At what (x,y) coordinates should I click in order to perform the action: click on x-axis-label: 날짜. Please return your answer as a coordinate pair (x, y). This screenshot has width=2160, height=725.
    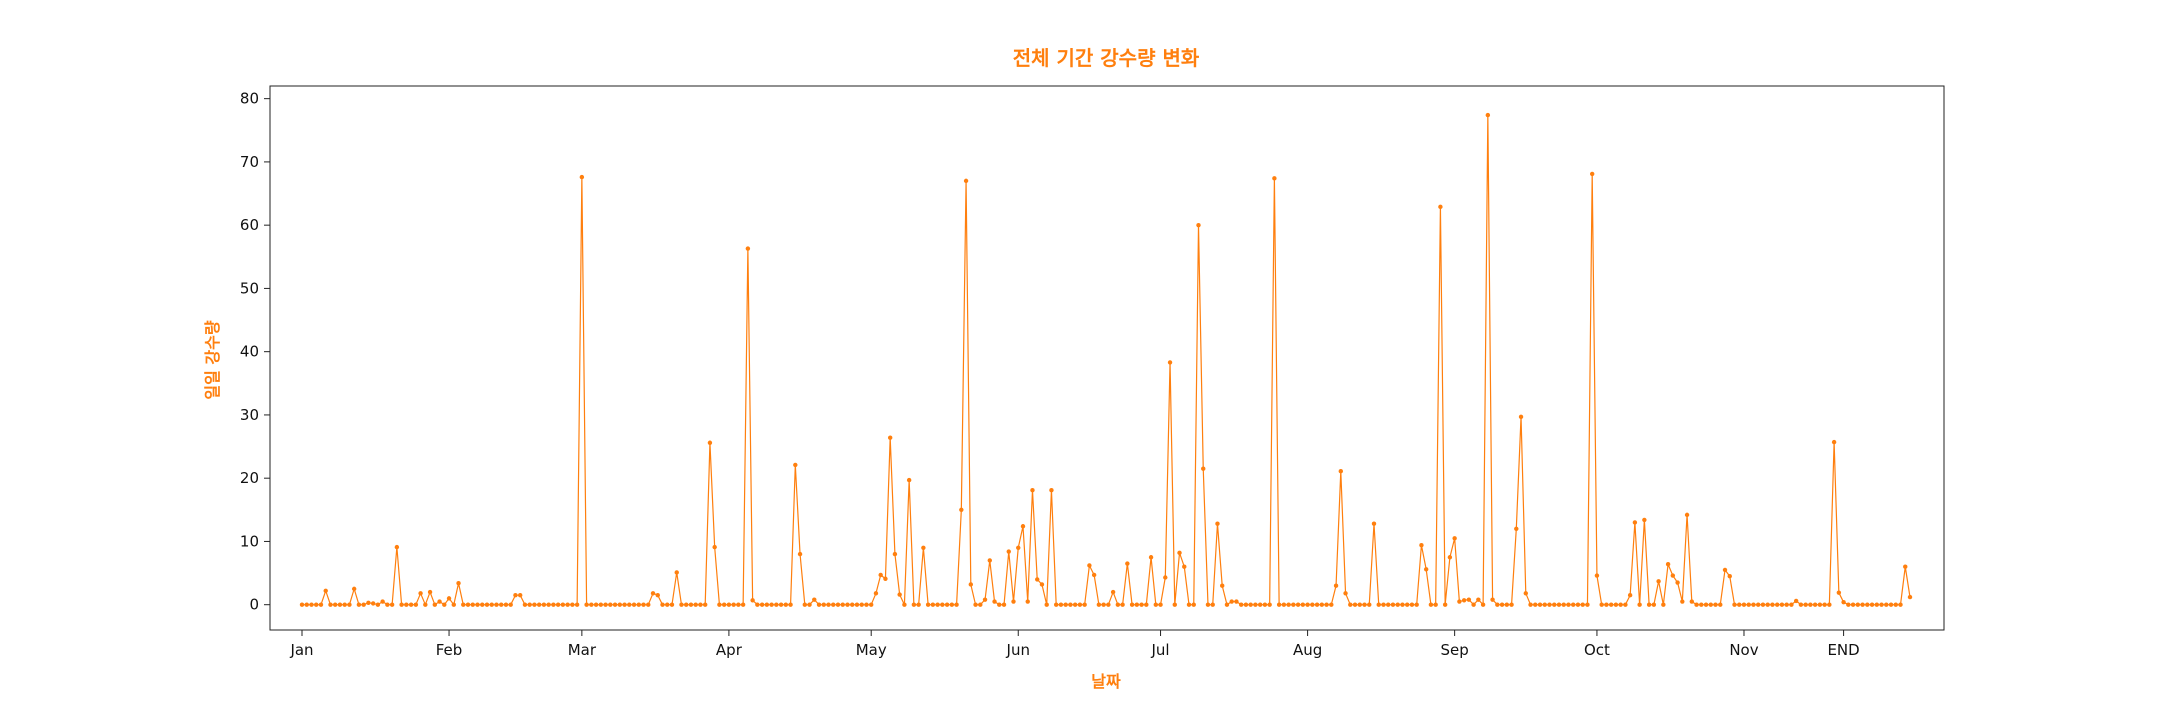
    Looking at the image, I should click on (1106, 681).